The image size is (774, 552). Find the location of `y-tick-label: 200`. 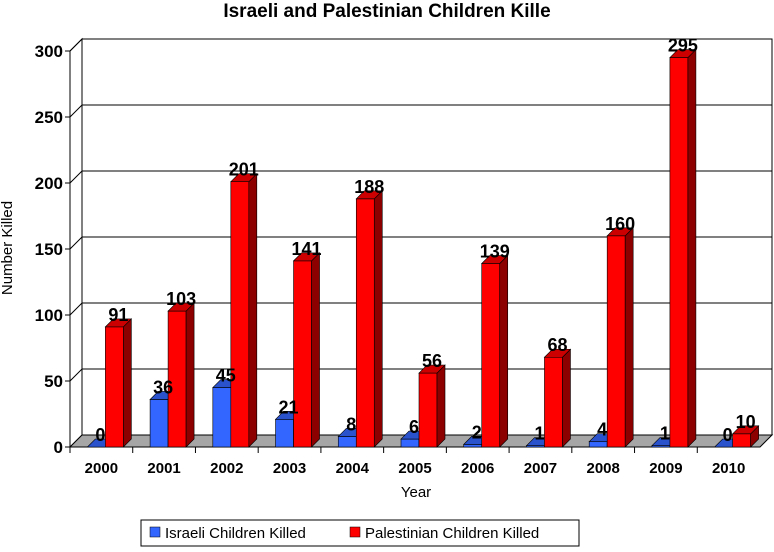

y-tick-label: 200 is located at coordinates (49, 183).